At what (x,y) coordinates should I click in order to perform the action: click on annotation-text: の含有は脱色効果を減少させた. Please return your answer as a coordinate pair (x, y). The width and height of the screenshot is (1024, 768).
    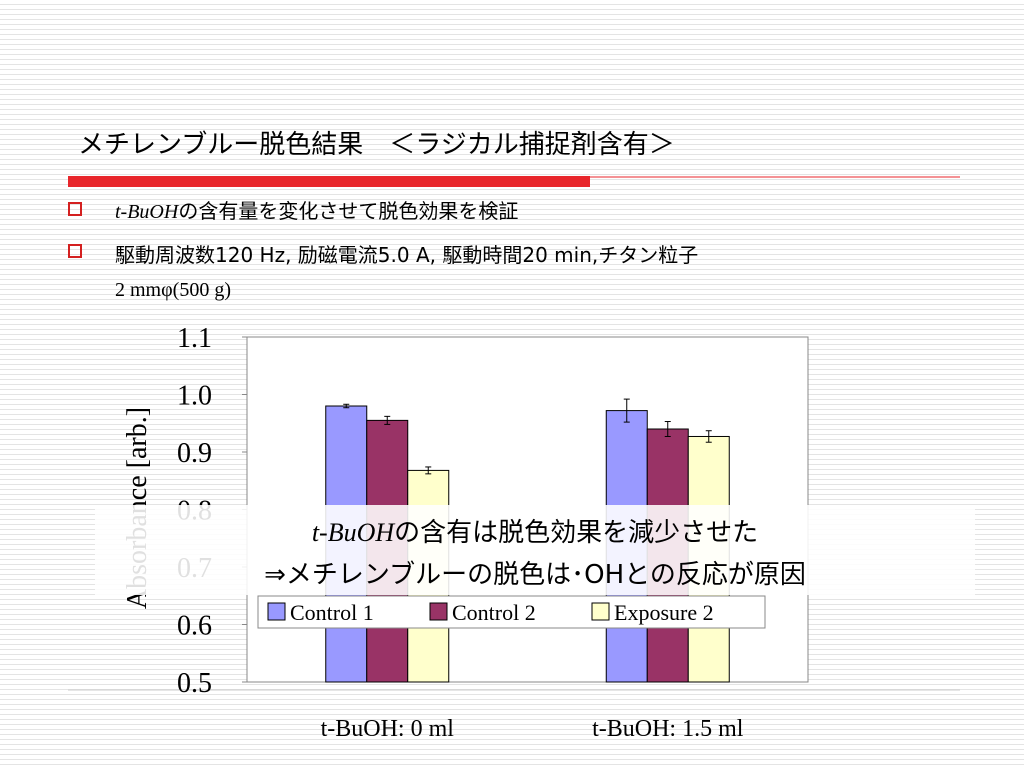
    Looking at the image, I should click on (576, 533).